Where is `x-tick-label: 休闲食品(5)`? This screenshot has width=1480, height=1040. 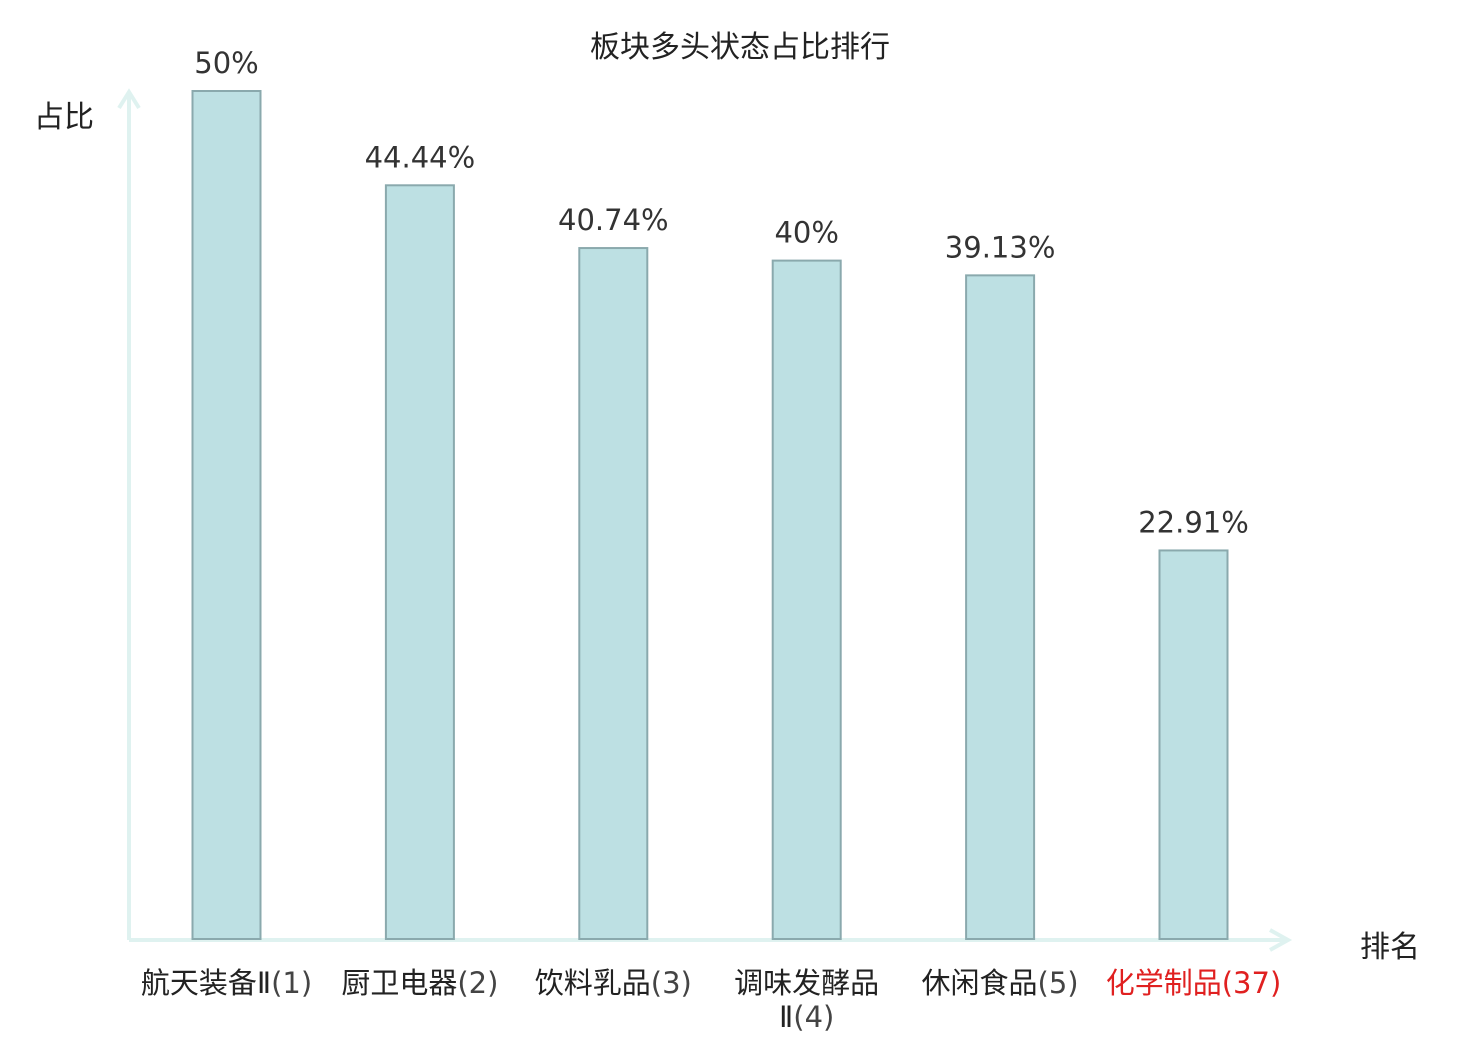 x-tick-label: 休闲食品(5) is located at coordinates (1000, 983).